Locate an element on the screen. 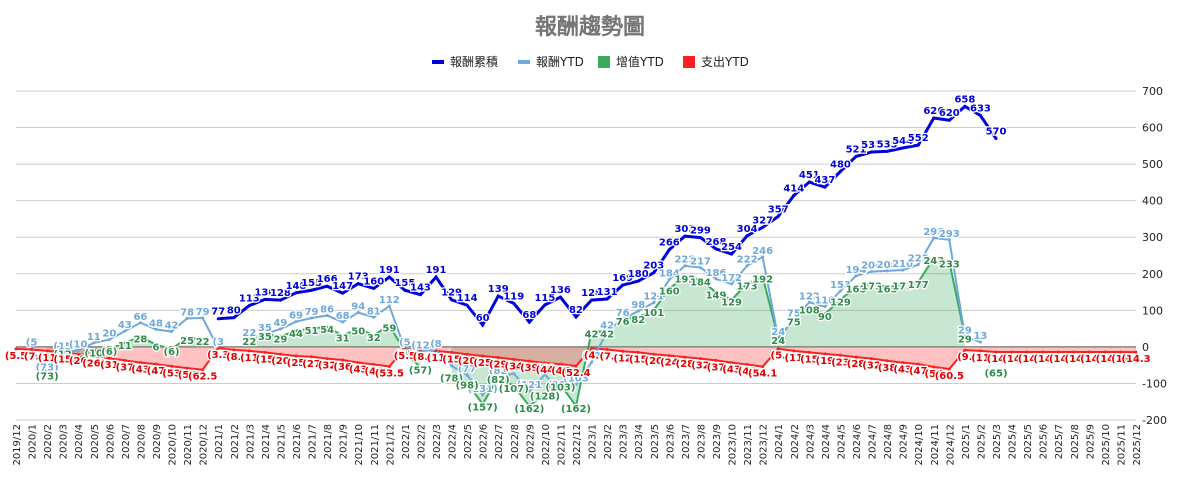 The height and width of the screenshot is (477, 1180). data-label: 29 is located at coordinates (965, 330).